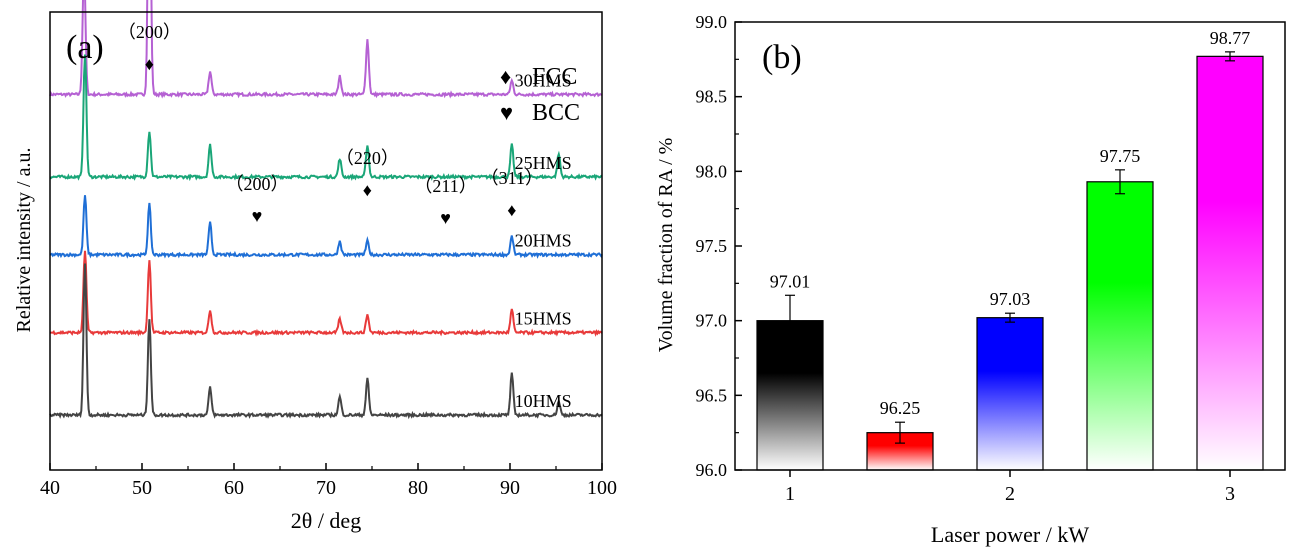 This screenshot has width=1298, height=560. What do you see at coordinates (1230, 494) in the screenshot?
I see `bar-x-tick-label-2: 3` at bounding box center [1230, 494].